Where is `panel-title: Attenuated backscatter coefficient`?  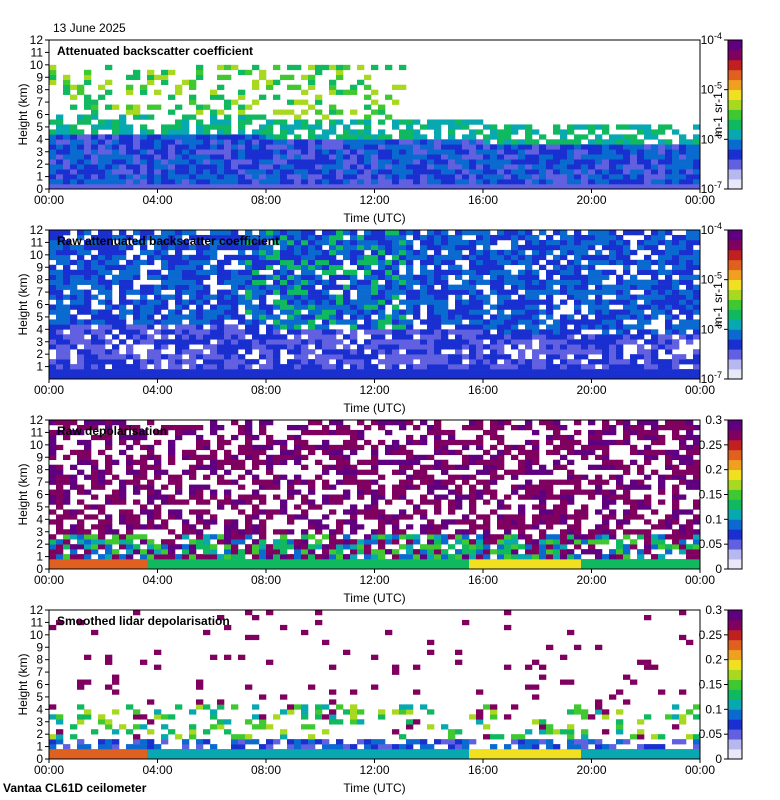
panel-title: Attenuated backscatter coefficient is located at coordinates (155, 51).